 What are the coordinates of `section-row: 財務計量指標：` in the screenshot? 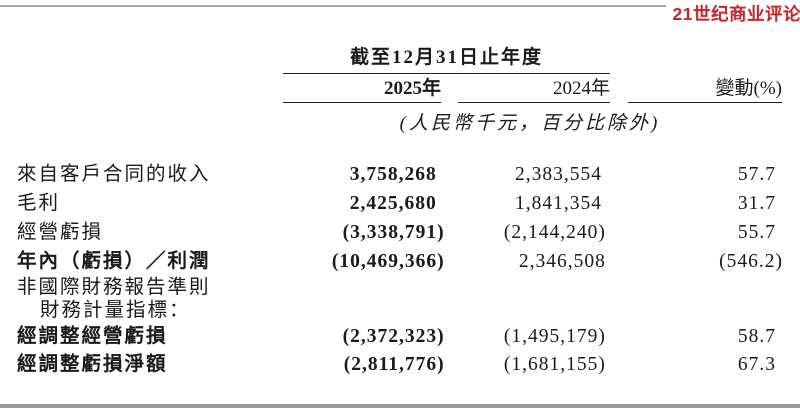 It's located at (401, 311).